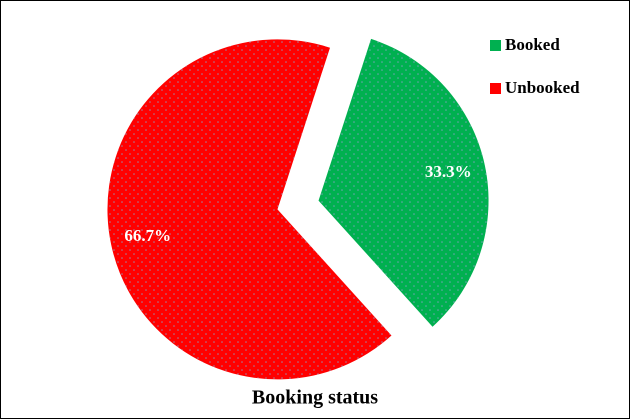 The height and width of the screenshot is (419, 630). What do you see at coordinates (315, 398) in the screenshot?
I see `chart-title: Booking status` at bounding box center [315, 398].